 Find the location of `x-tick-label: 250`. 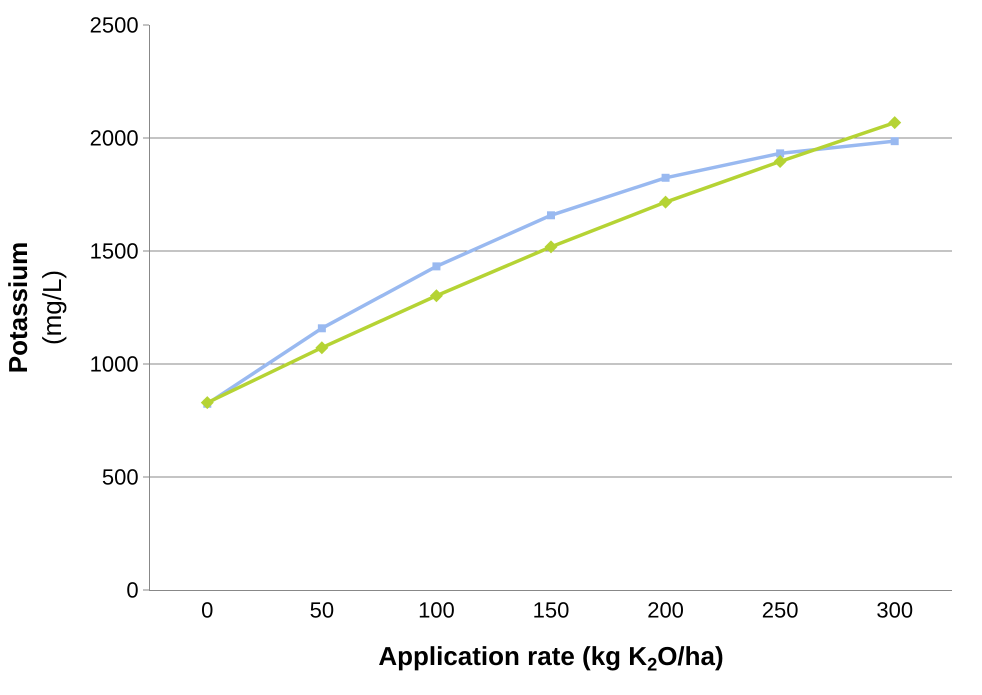

x-tick-label: 250 is located at coordinates (780, 609).